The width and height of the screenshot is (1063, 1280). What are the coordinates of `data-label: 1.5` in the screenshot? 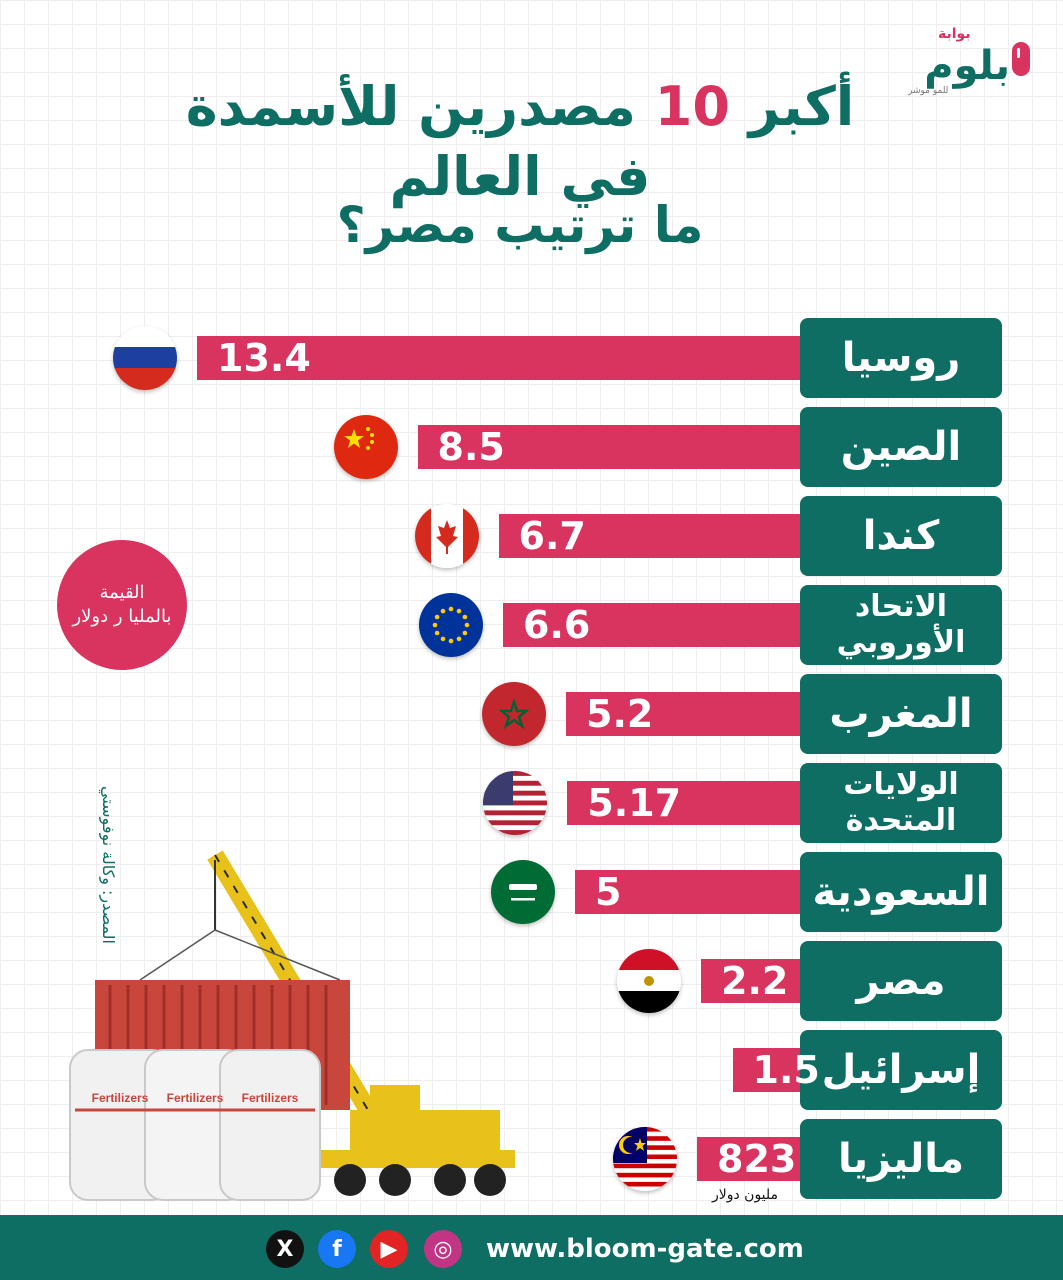 It's located at (786, 1070).